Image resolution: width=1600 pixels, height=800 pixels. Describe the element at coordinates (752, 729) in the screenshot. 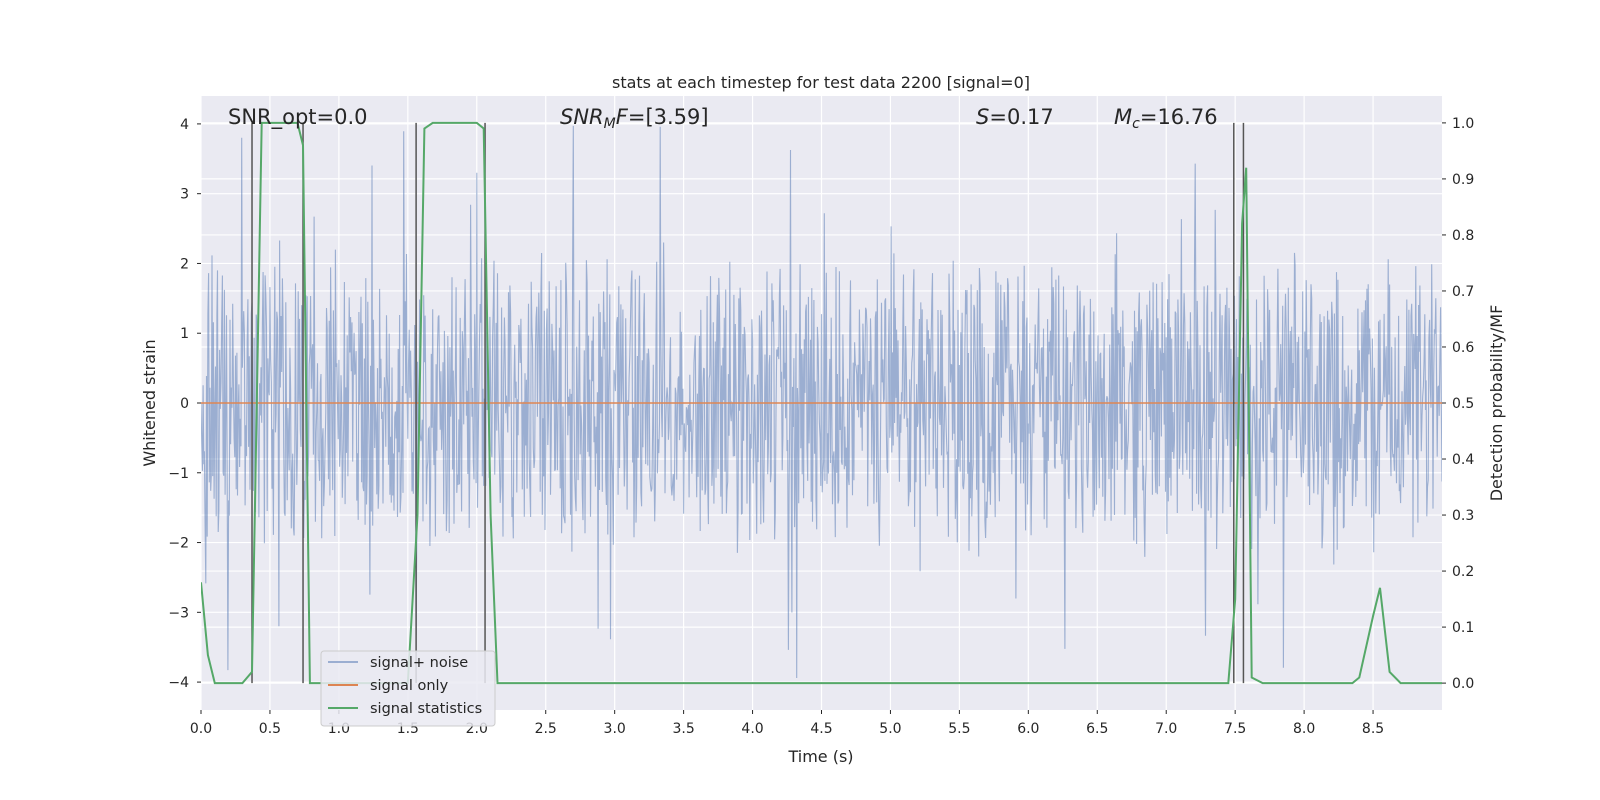

I see `x-tick-label: 4.0` at that location.